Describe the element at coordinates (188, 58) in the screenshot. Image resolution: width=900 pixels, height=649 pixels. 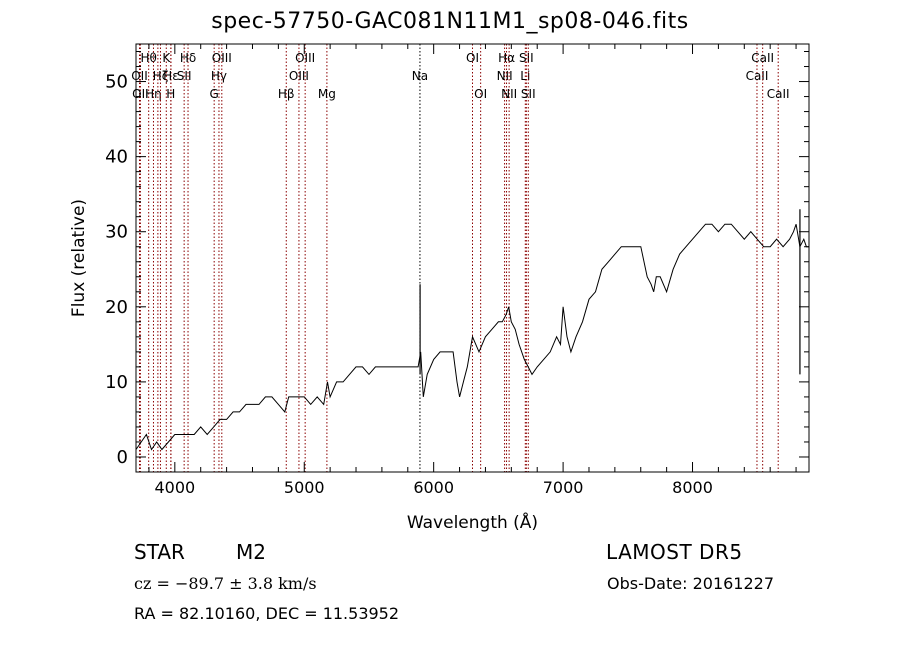
I see `line-marker-label: Hδ` at that location.